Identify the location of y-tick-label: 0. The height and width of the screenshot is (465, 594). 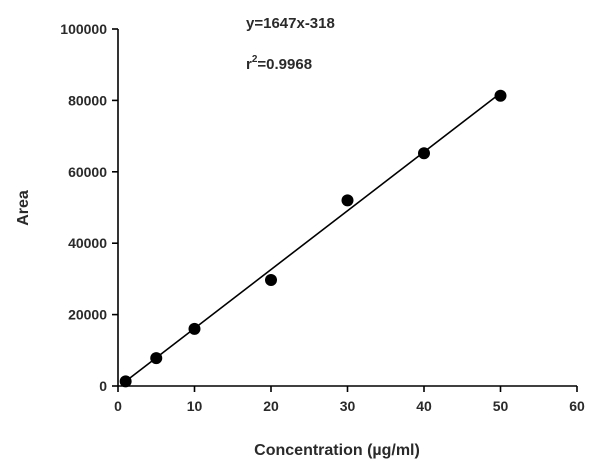
(103, 386).